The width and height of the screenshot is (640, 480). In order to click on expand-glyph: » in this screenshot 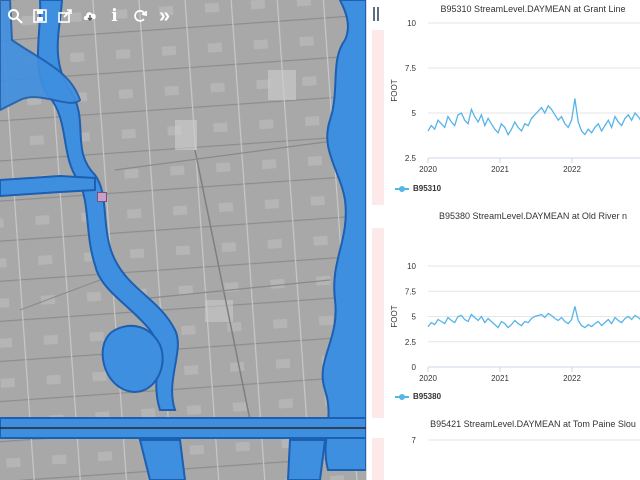, I will do `click(164, 15)`.